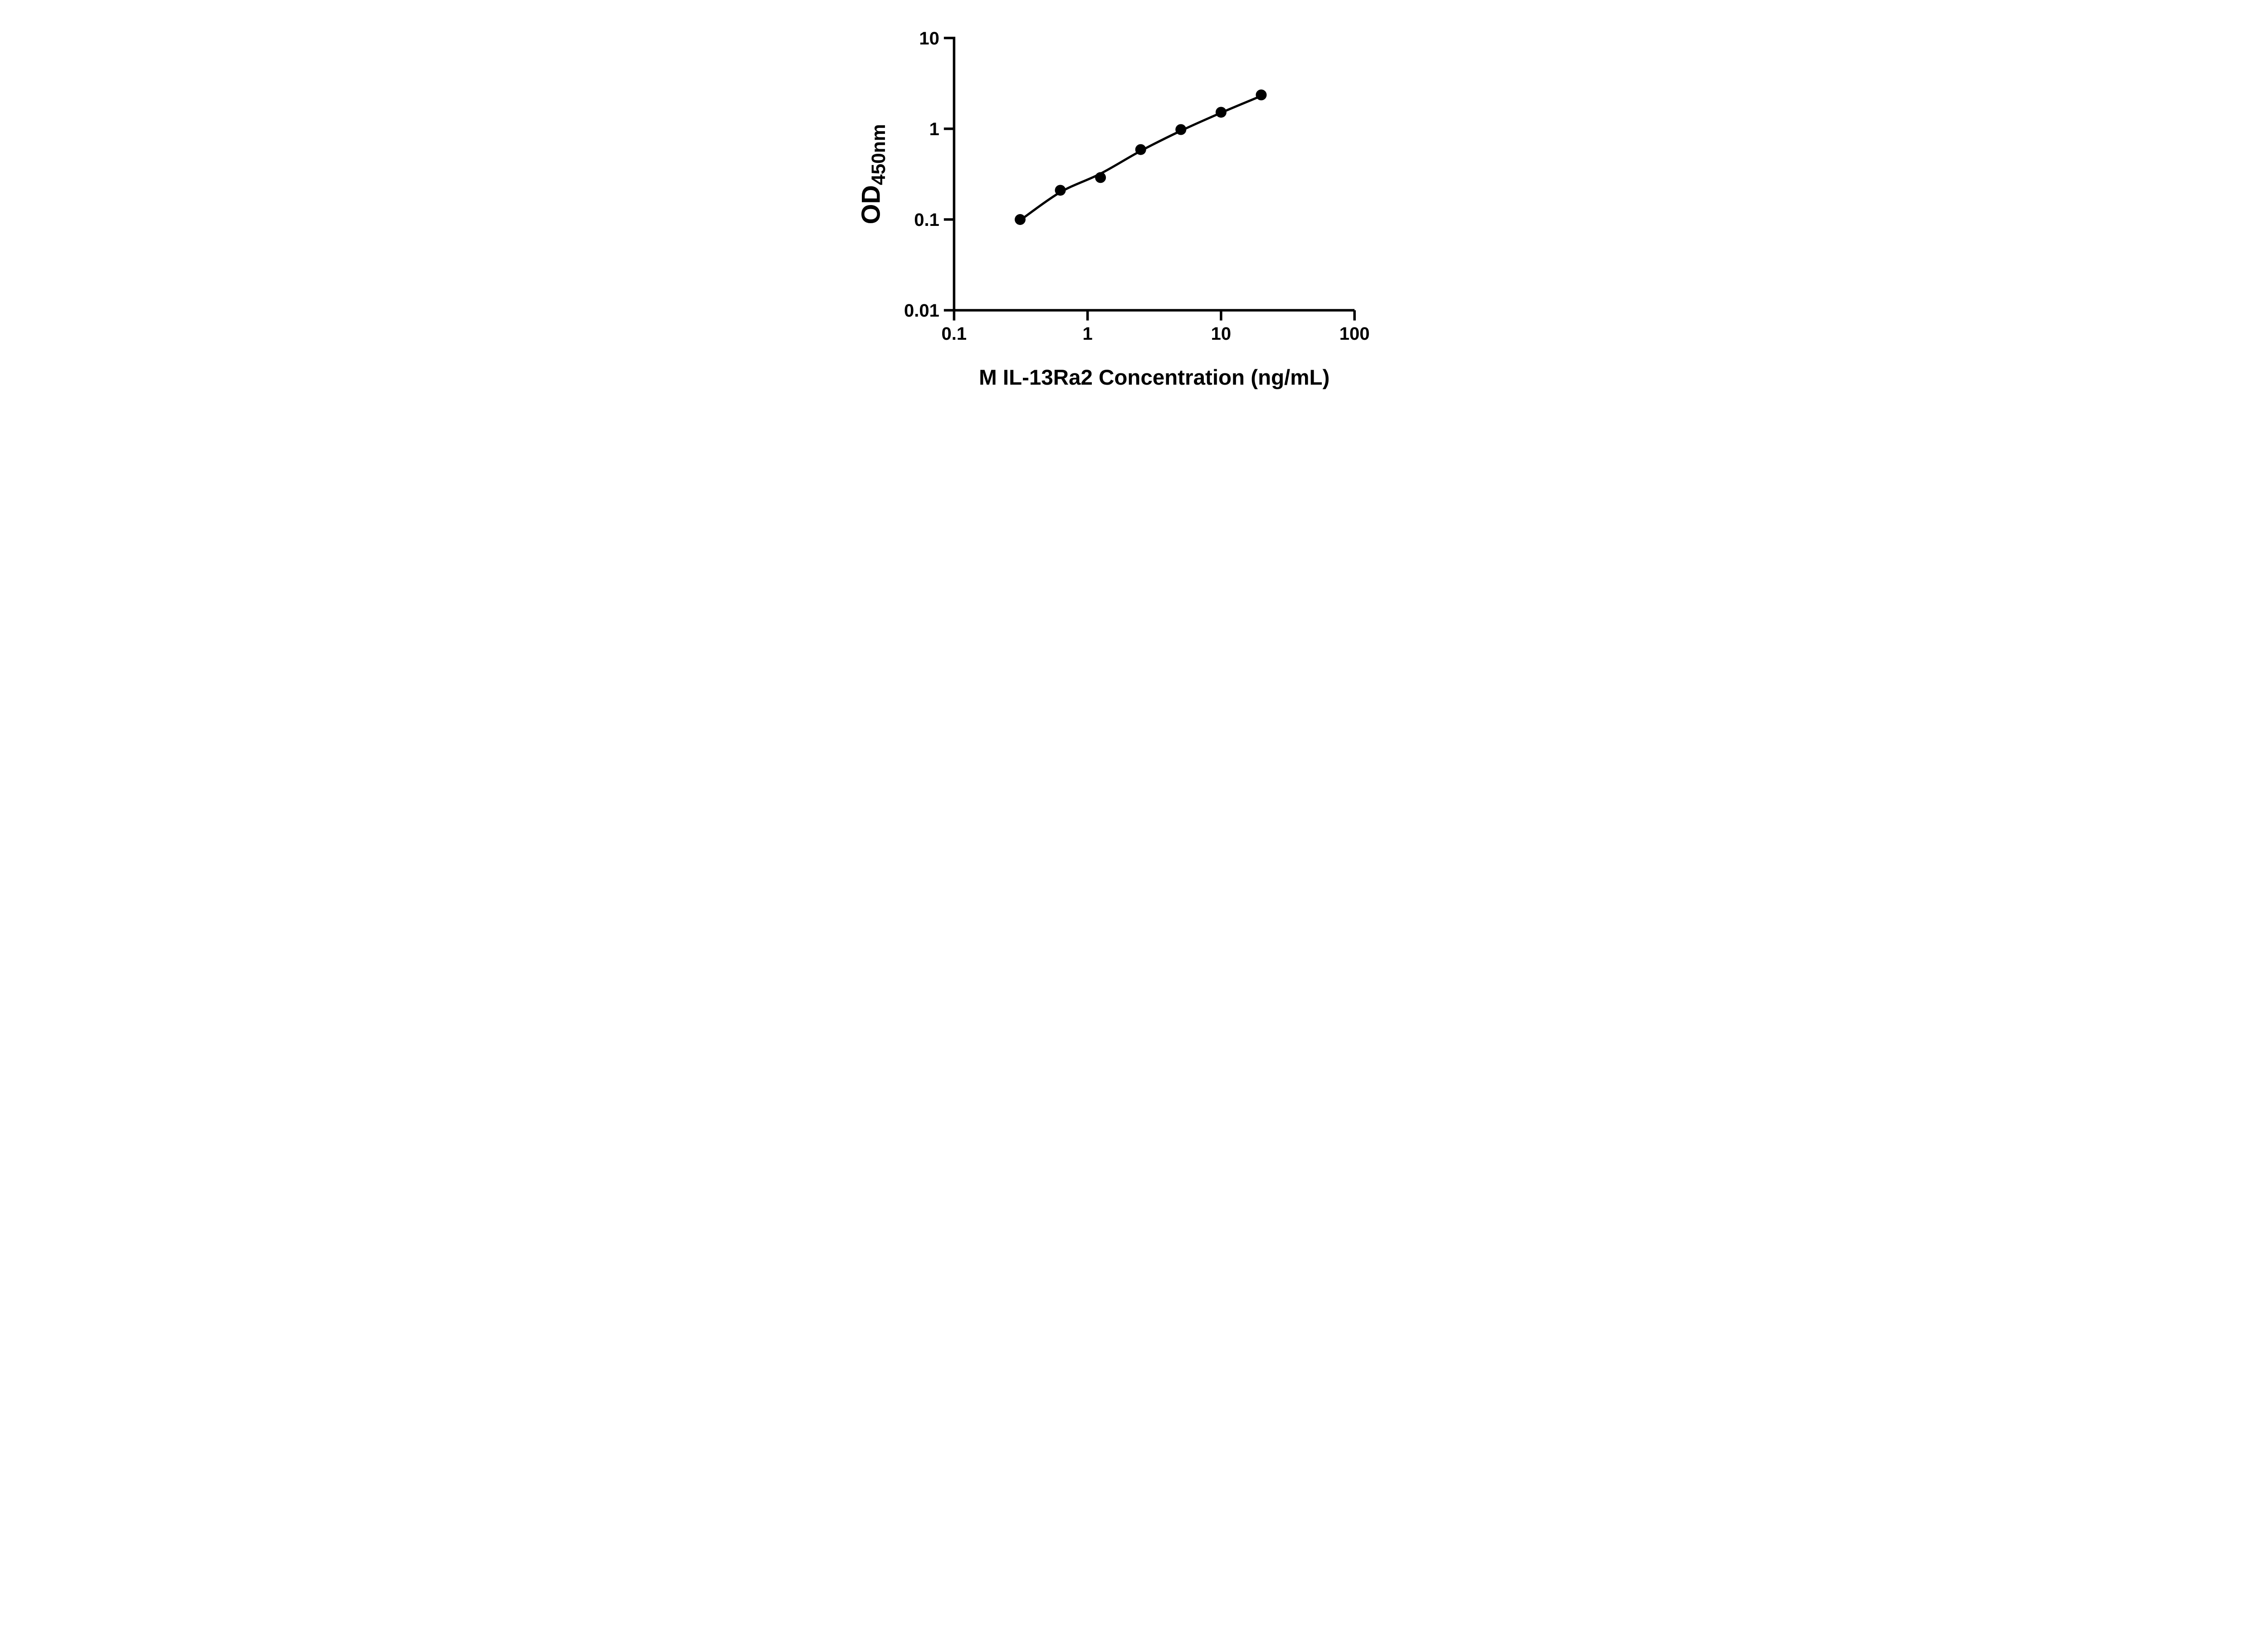 The width and height of the screenshot is (2268, 1633). Describe the element at coordinates (922, 311) in the screenshot. I see `y-tick-label: 0.01` at that location.